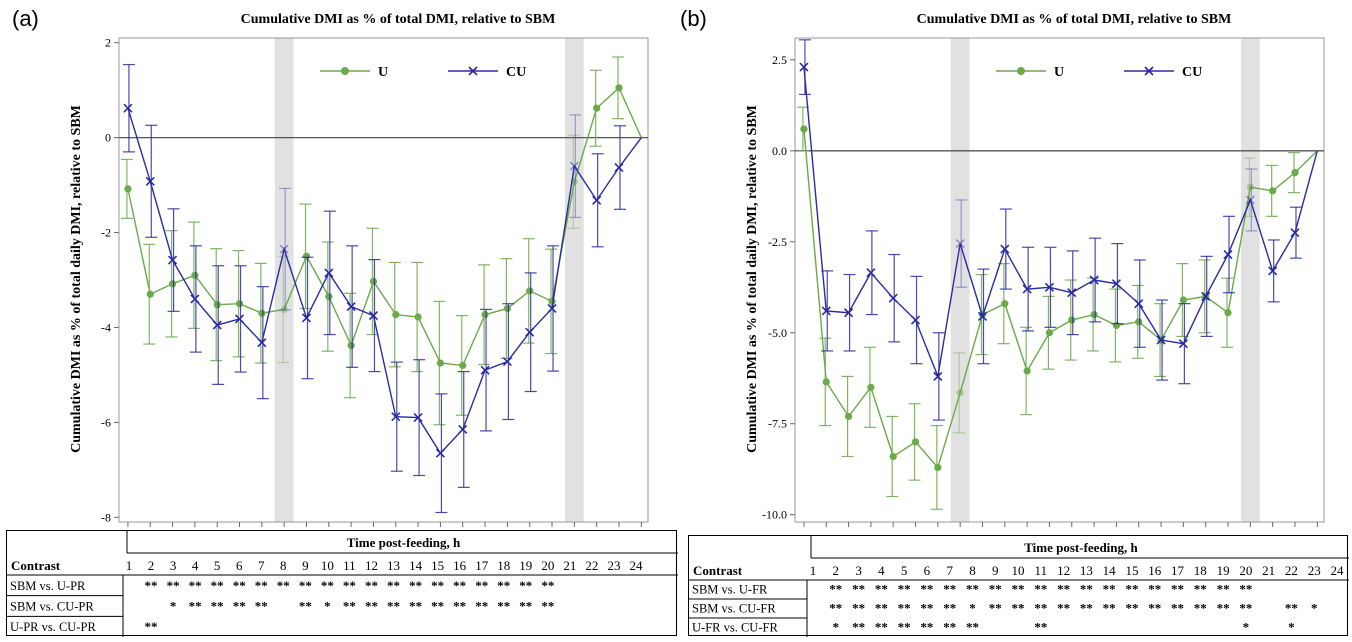 This screenshot has height=642, width=1352. I want to click on chart-a-ytick-label: -2, so click(106, 233).